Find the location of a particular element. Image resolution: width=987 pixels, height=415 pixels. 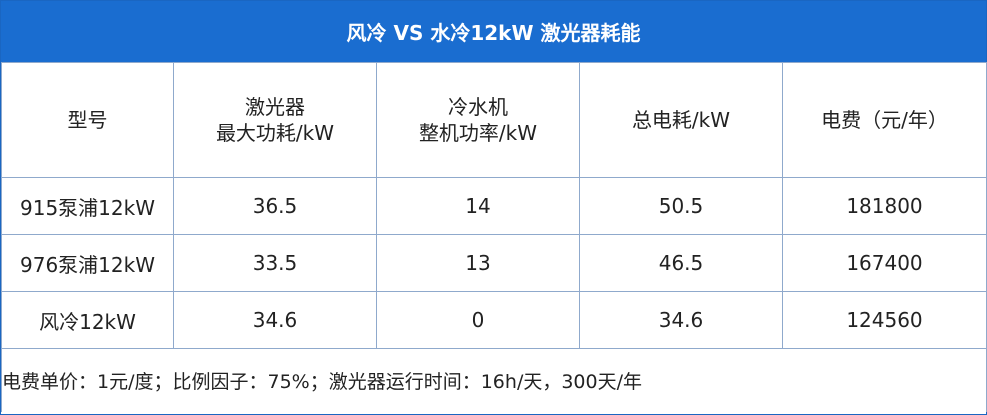

cell: 33.5 is located at coordinates (275, 263).